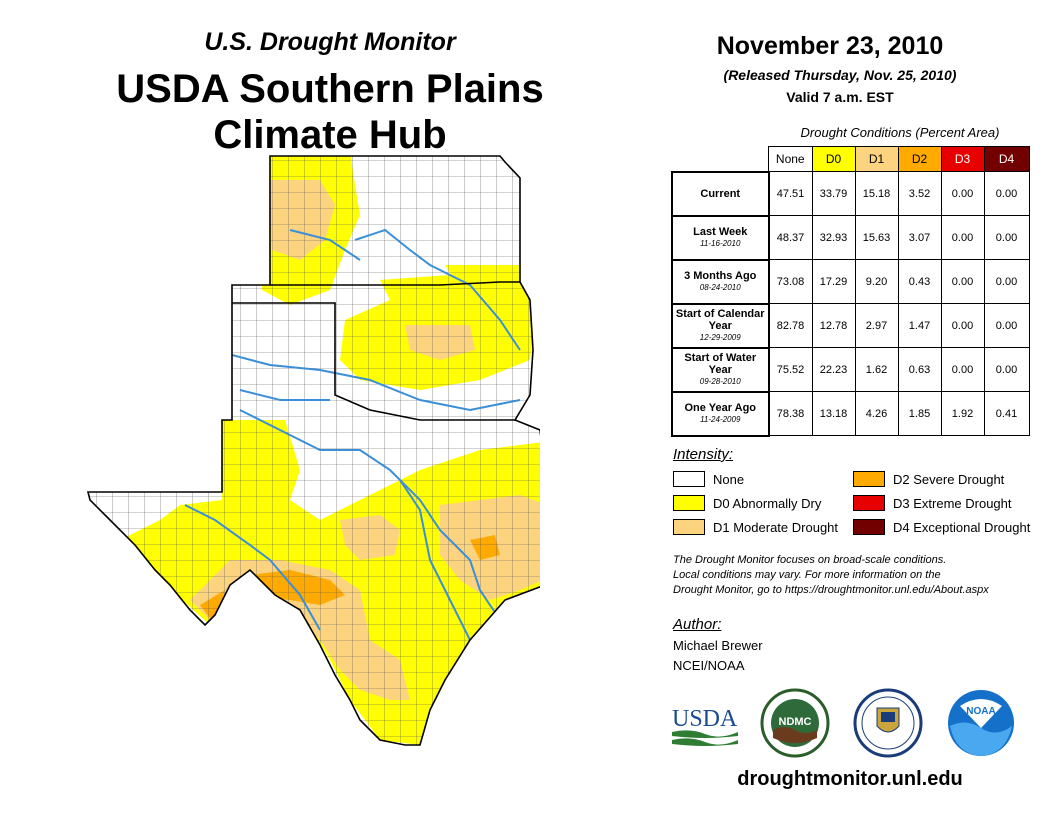 The height and width of the screenshot is (816, 1056). Describe the element at coordinates (919, 237) in the screenshot. I see `value-cell: 3.07` at that location.